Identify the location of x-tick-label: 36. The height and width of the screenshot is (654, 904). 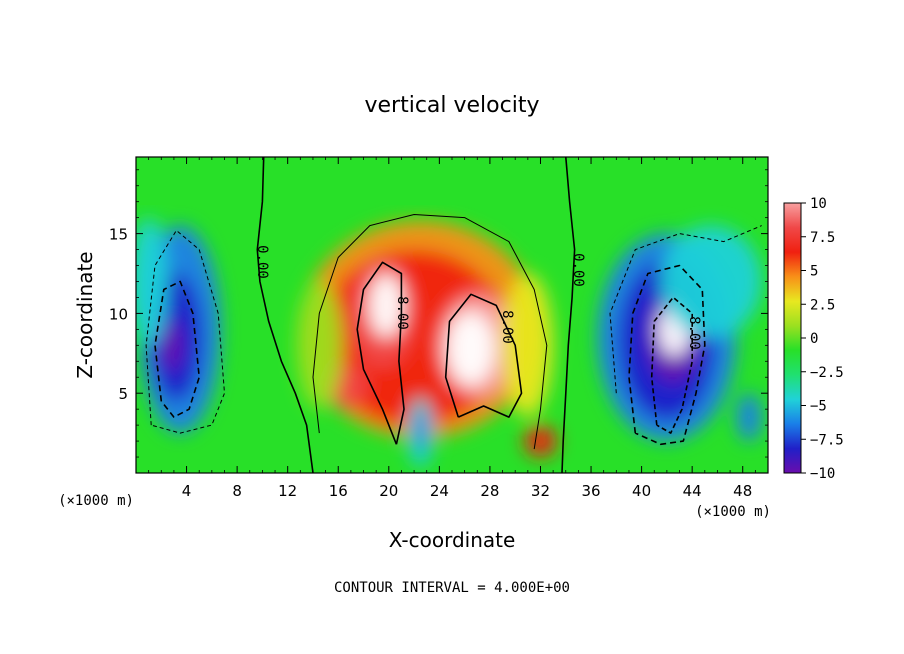
(590, 491).